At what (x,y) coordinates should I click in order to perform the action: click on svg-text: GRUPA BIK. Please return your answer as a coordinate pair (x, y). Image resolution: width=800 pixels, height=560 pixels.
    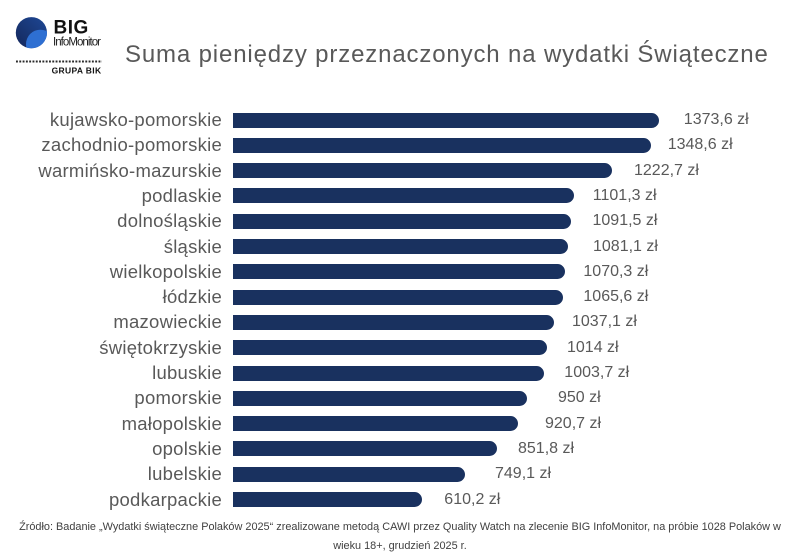
    Looking at the image, I should click on (77, 71).